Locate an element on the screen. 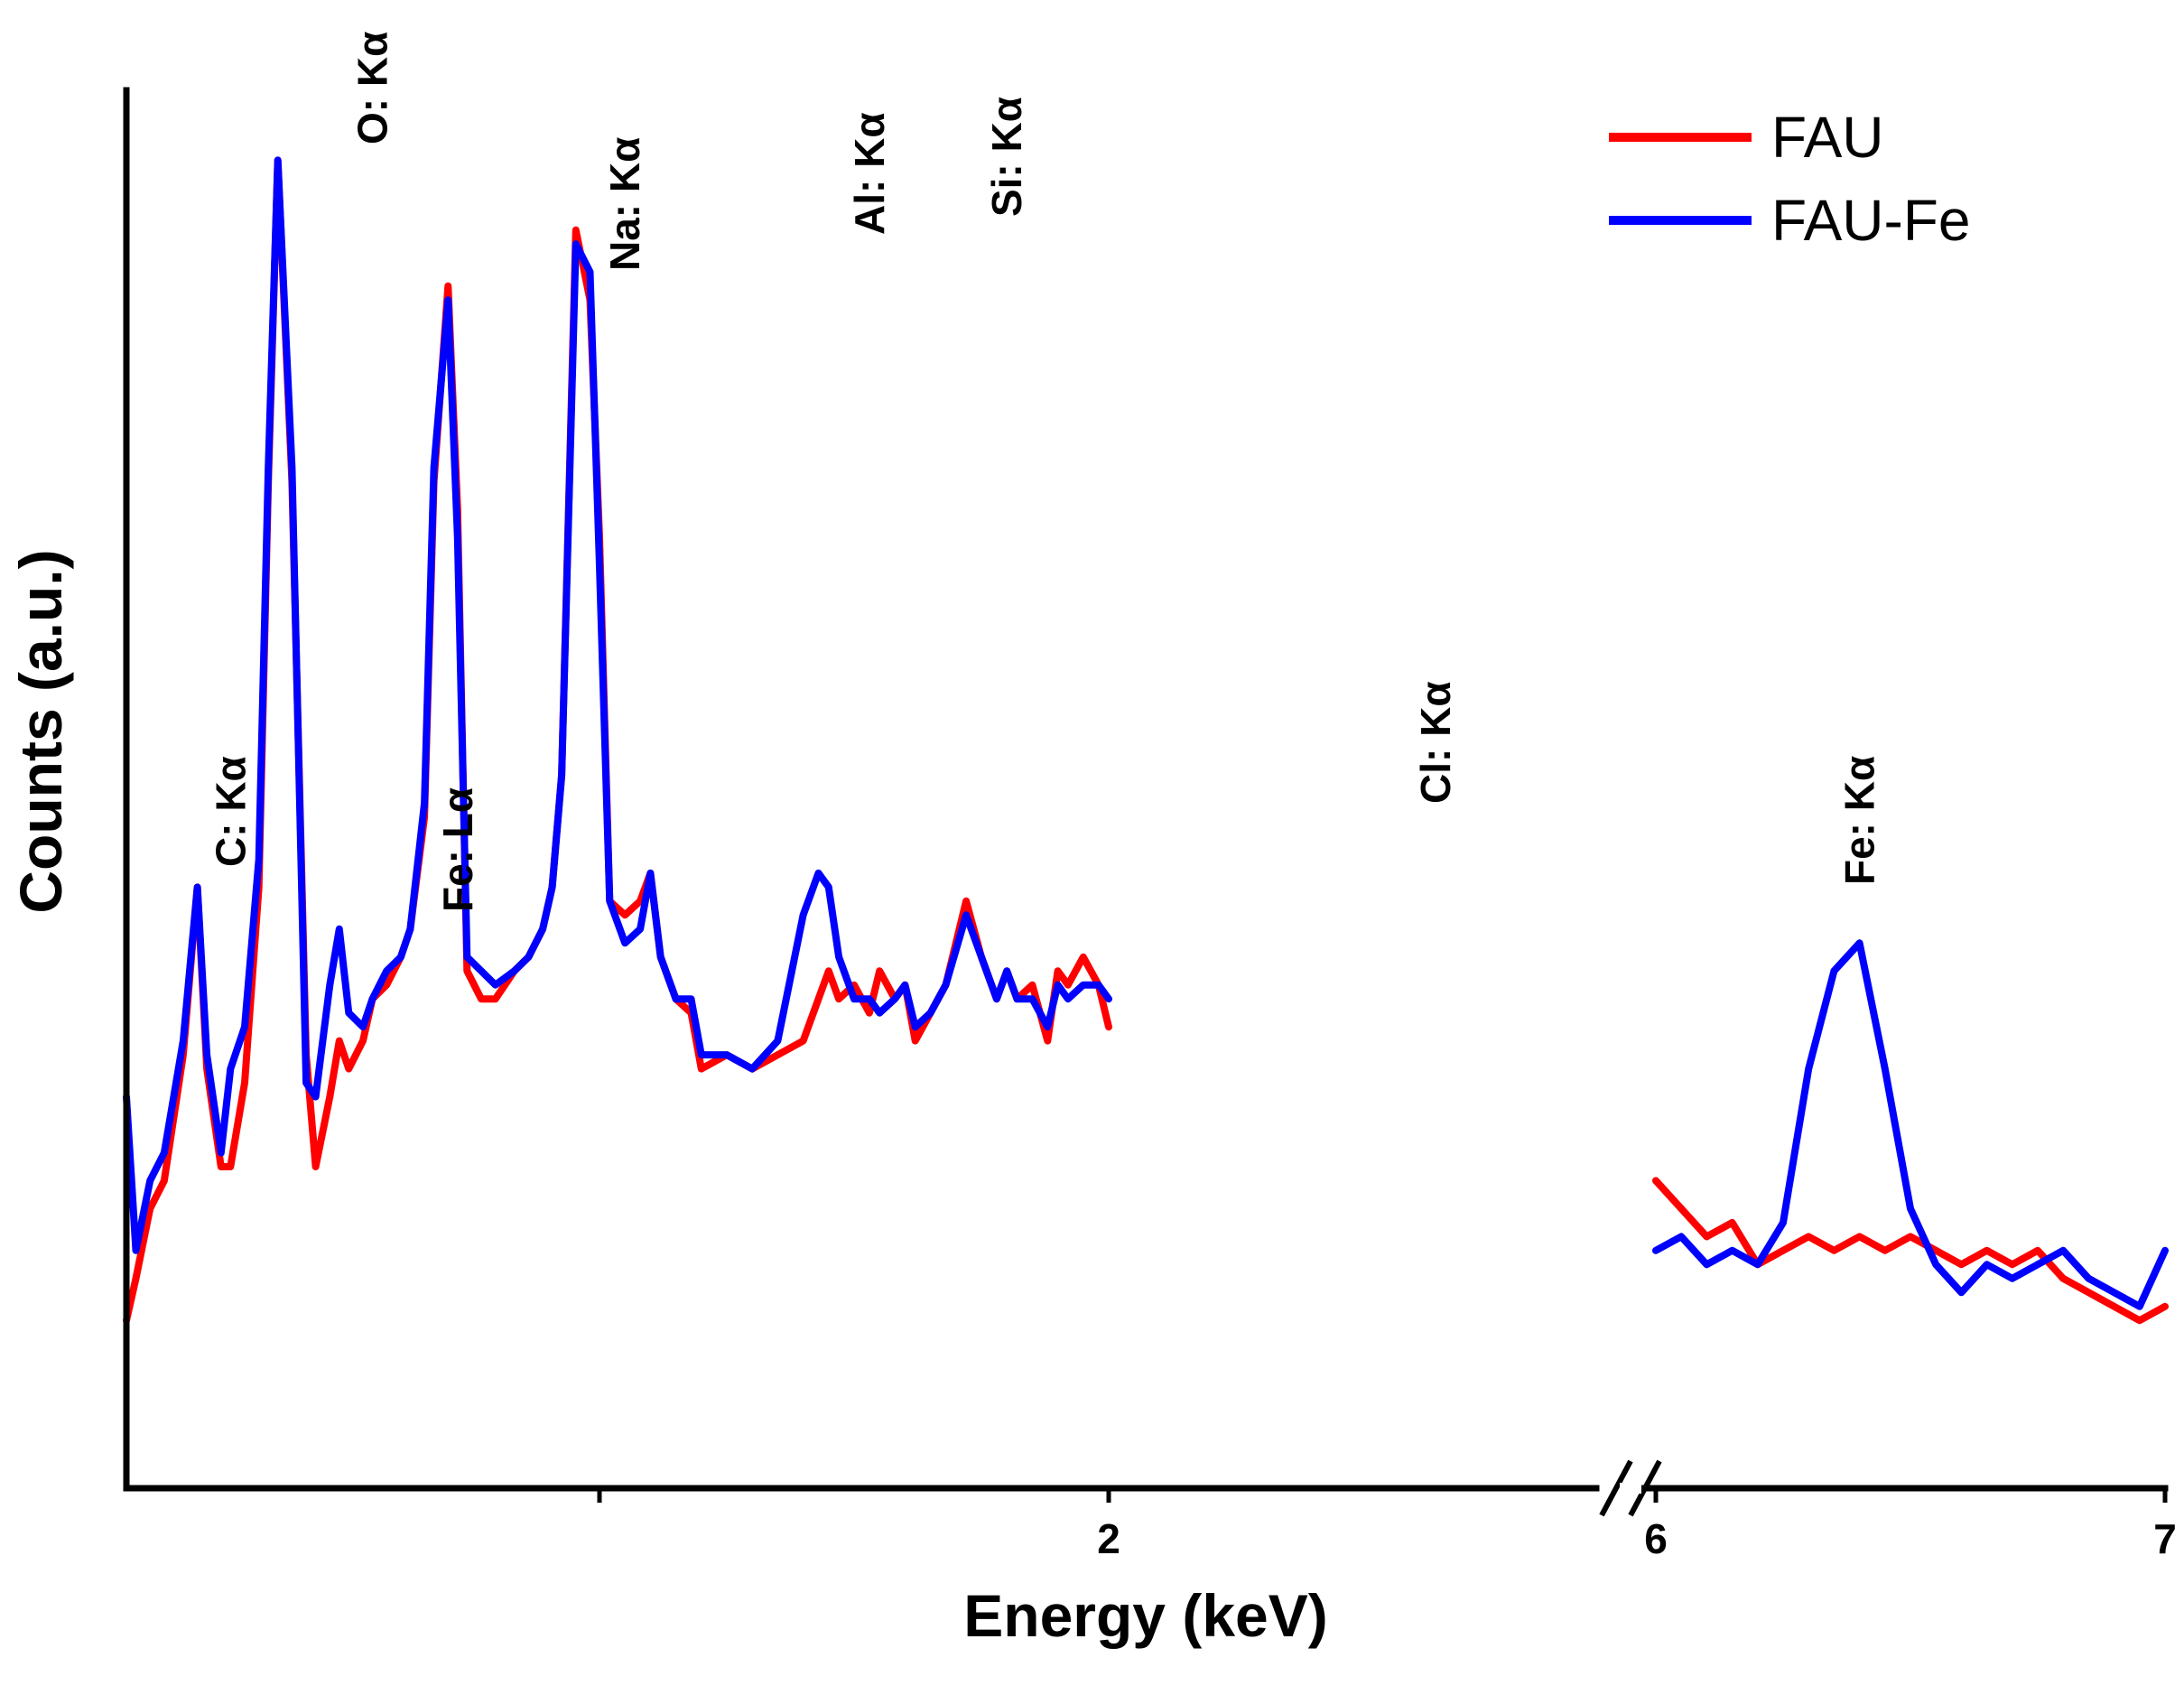  x-axis-title: Energy (keV) is located at coordinates (1145, 1615).